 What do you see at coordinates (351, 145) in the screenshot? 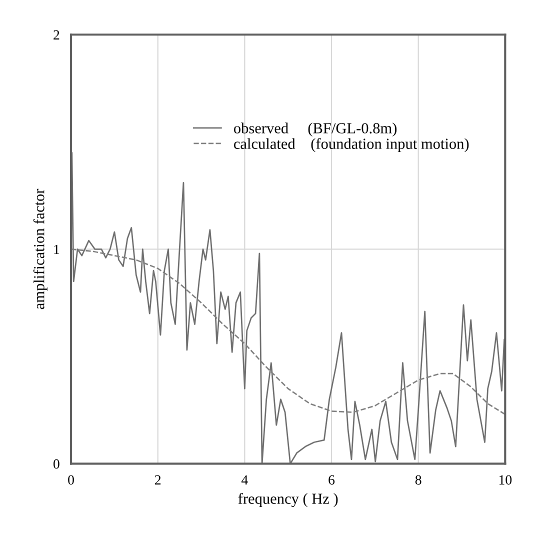
I see `legend-label: calculated (foundation input motion)` at bounding box center [351, 145].